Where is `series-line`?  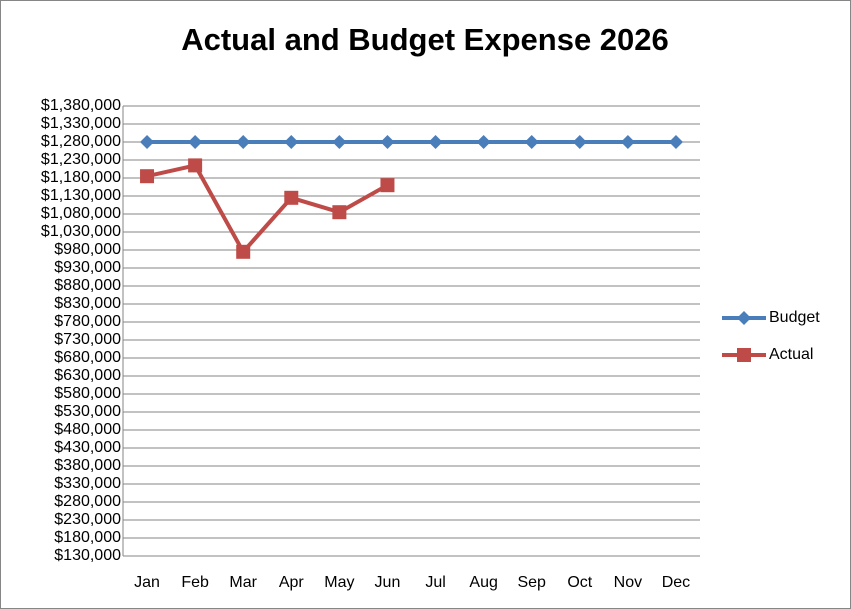 series-line is located at coordinates (267, 208).